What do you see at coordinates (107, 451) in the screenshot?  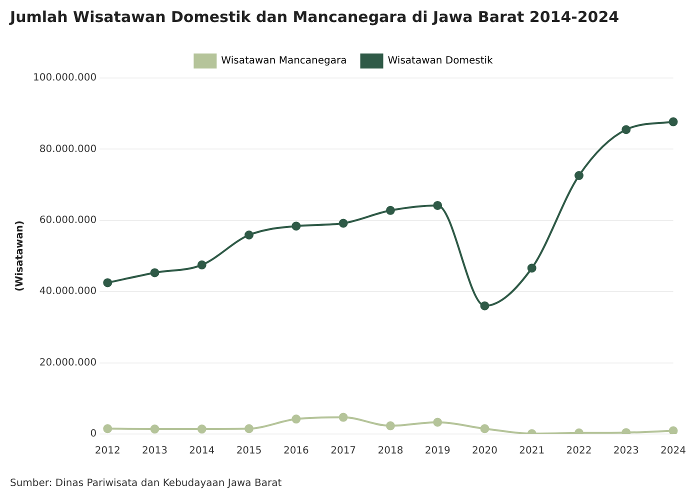 I see `x-tick-label: 2012` at bounding box center [107, 451].